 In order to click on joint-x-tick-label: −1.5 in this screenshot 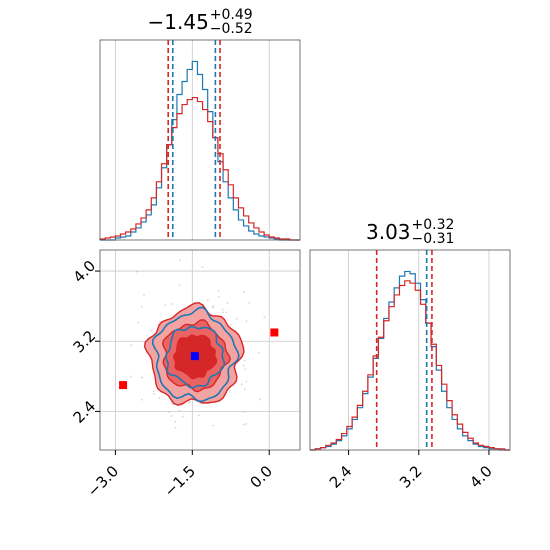, I will do `click(180, 481)`.